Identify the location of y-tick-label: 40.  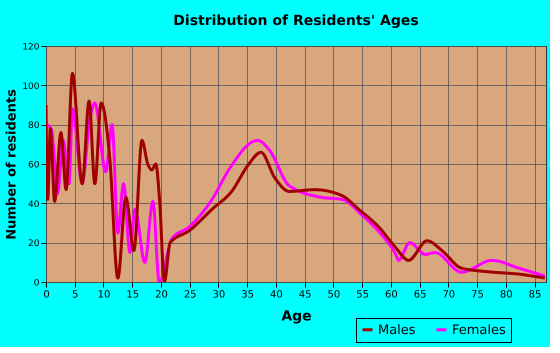
(34, 205).